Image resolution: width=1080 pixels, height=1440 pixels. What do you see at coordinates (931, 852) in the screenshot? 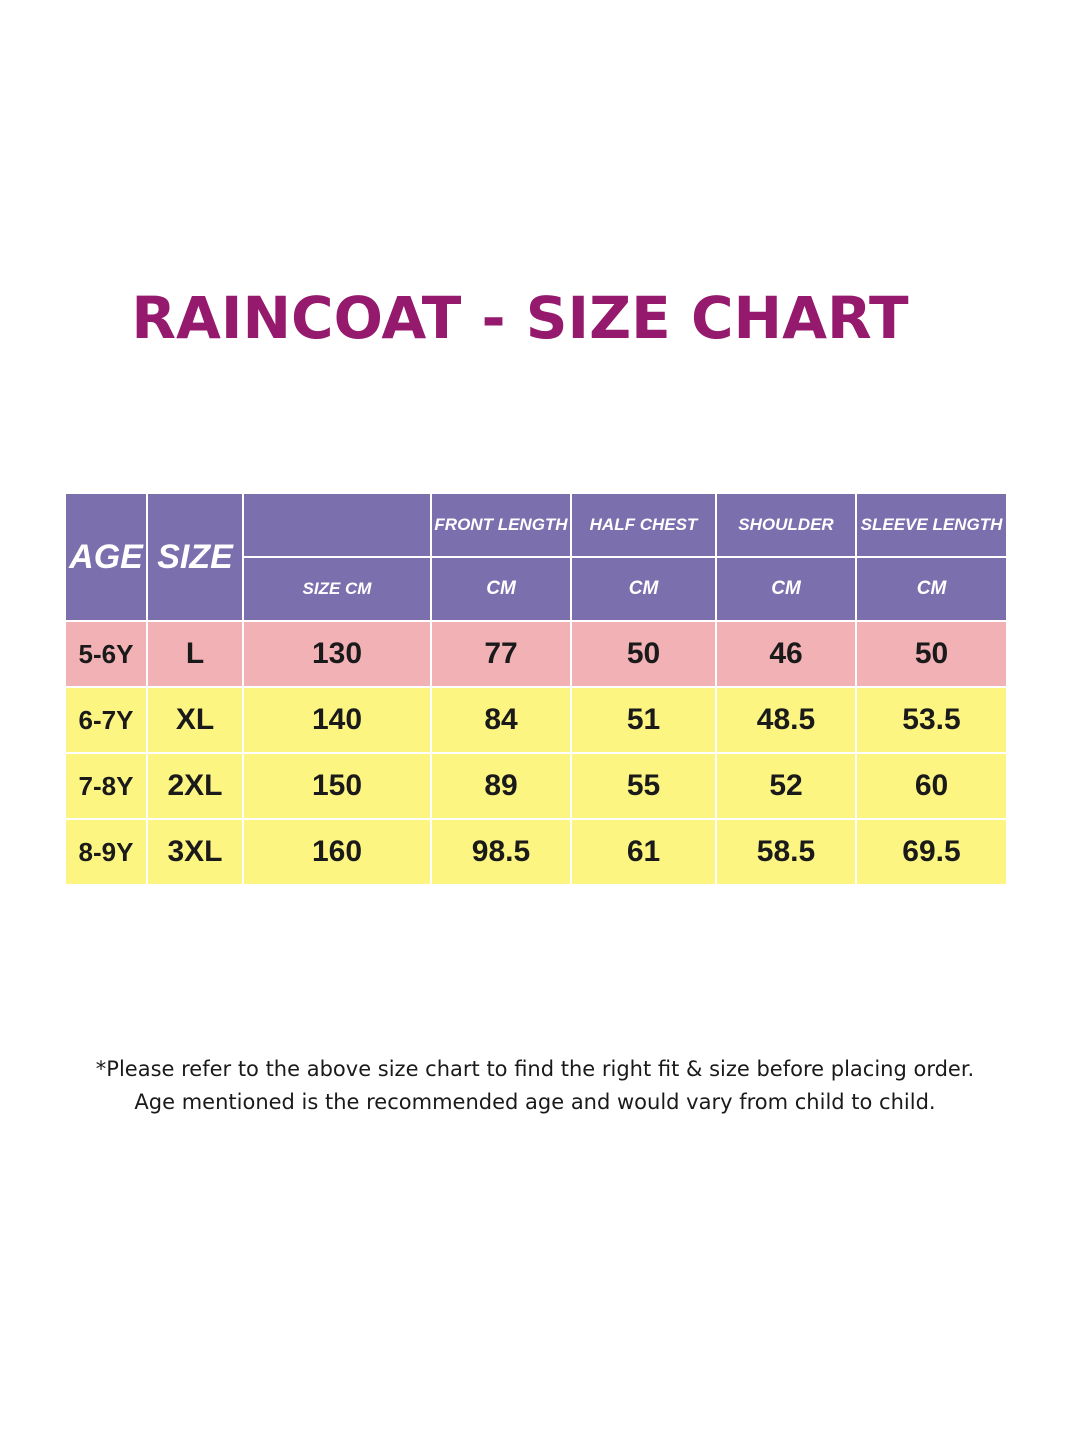
I see `cell-sleeve-length: 69.5` at bounding box center [931, 852].